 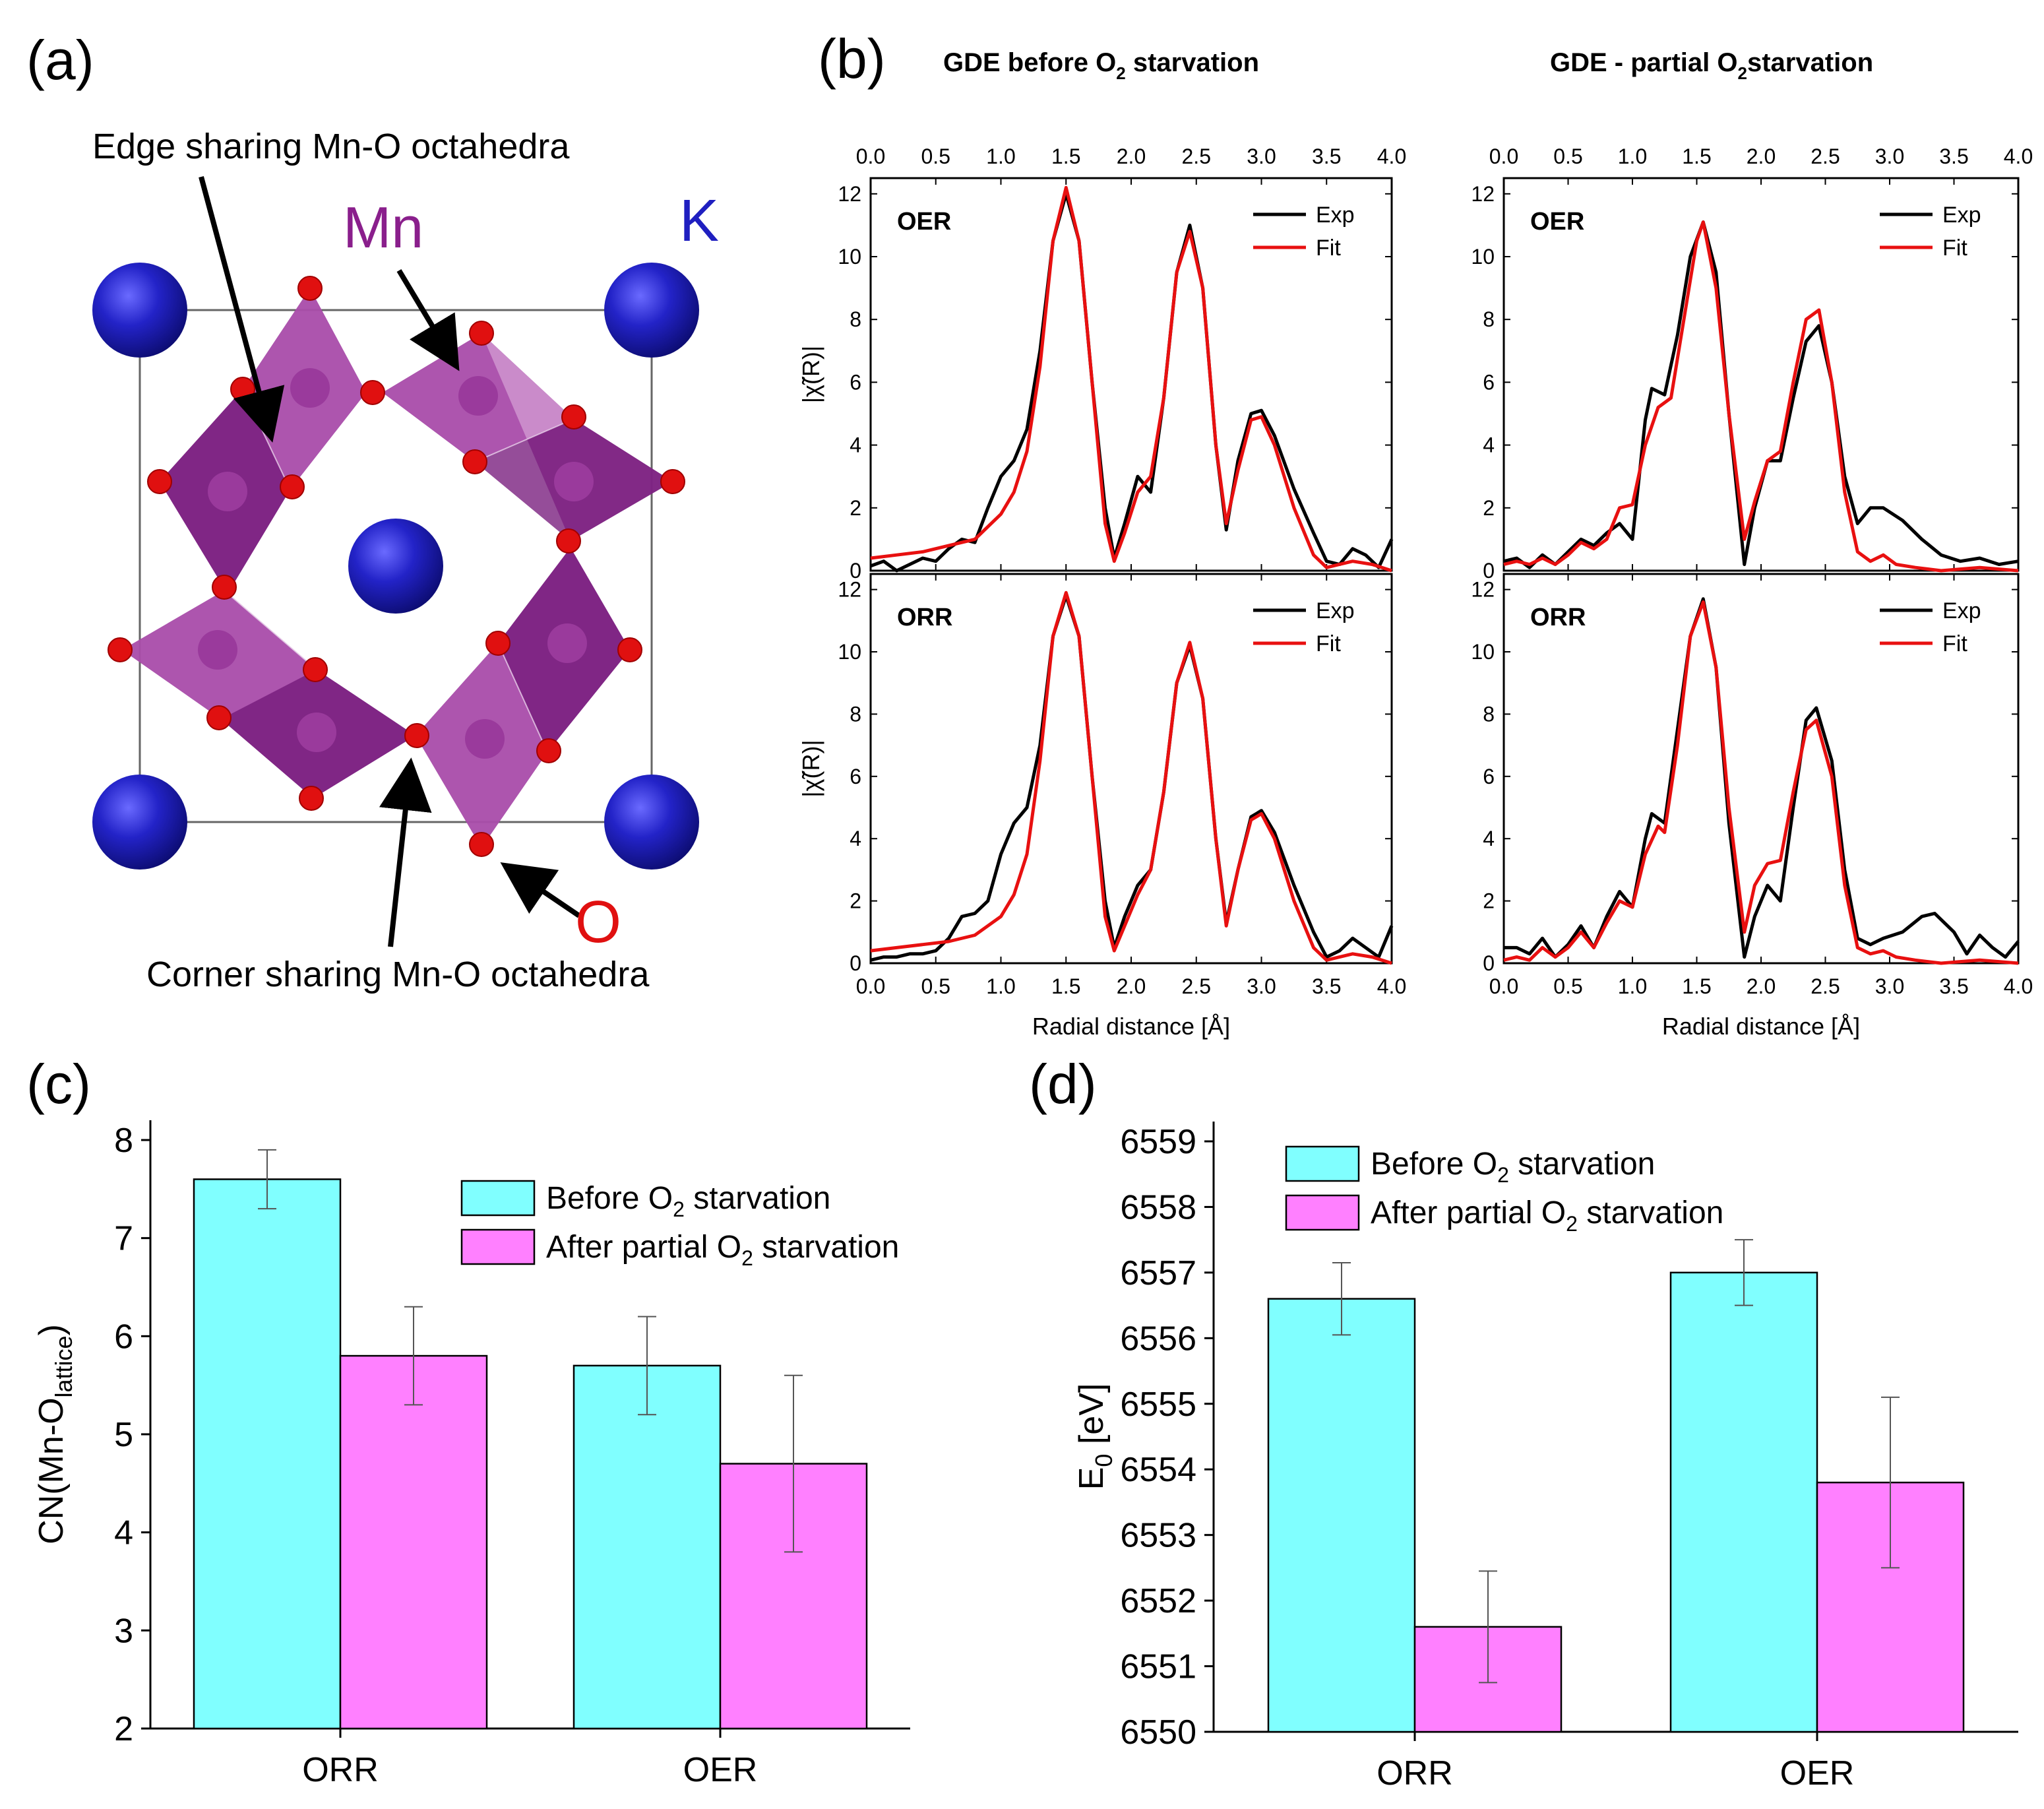 I want to click on legend-label-exp: Exp, so click(x=1335, y=610).